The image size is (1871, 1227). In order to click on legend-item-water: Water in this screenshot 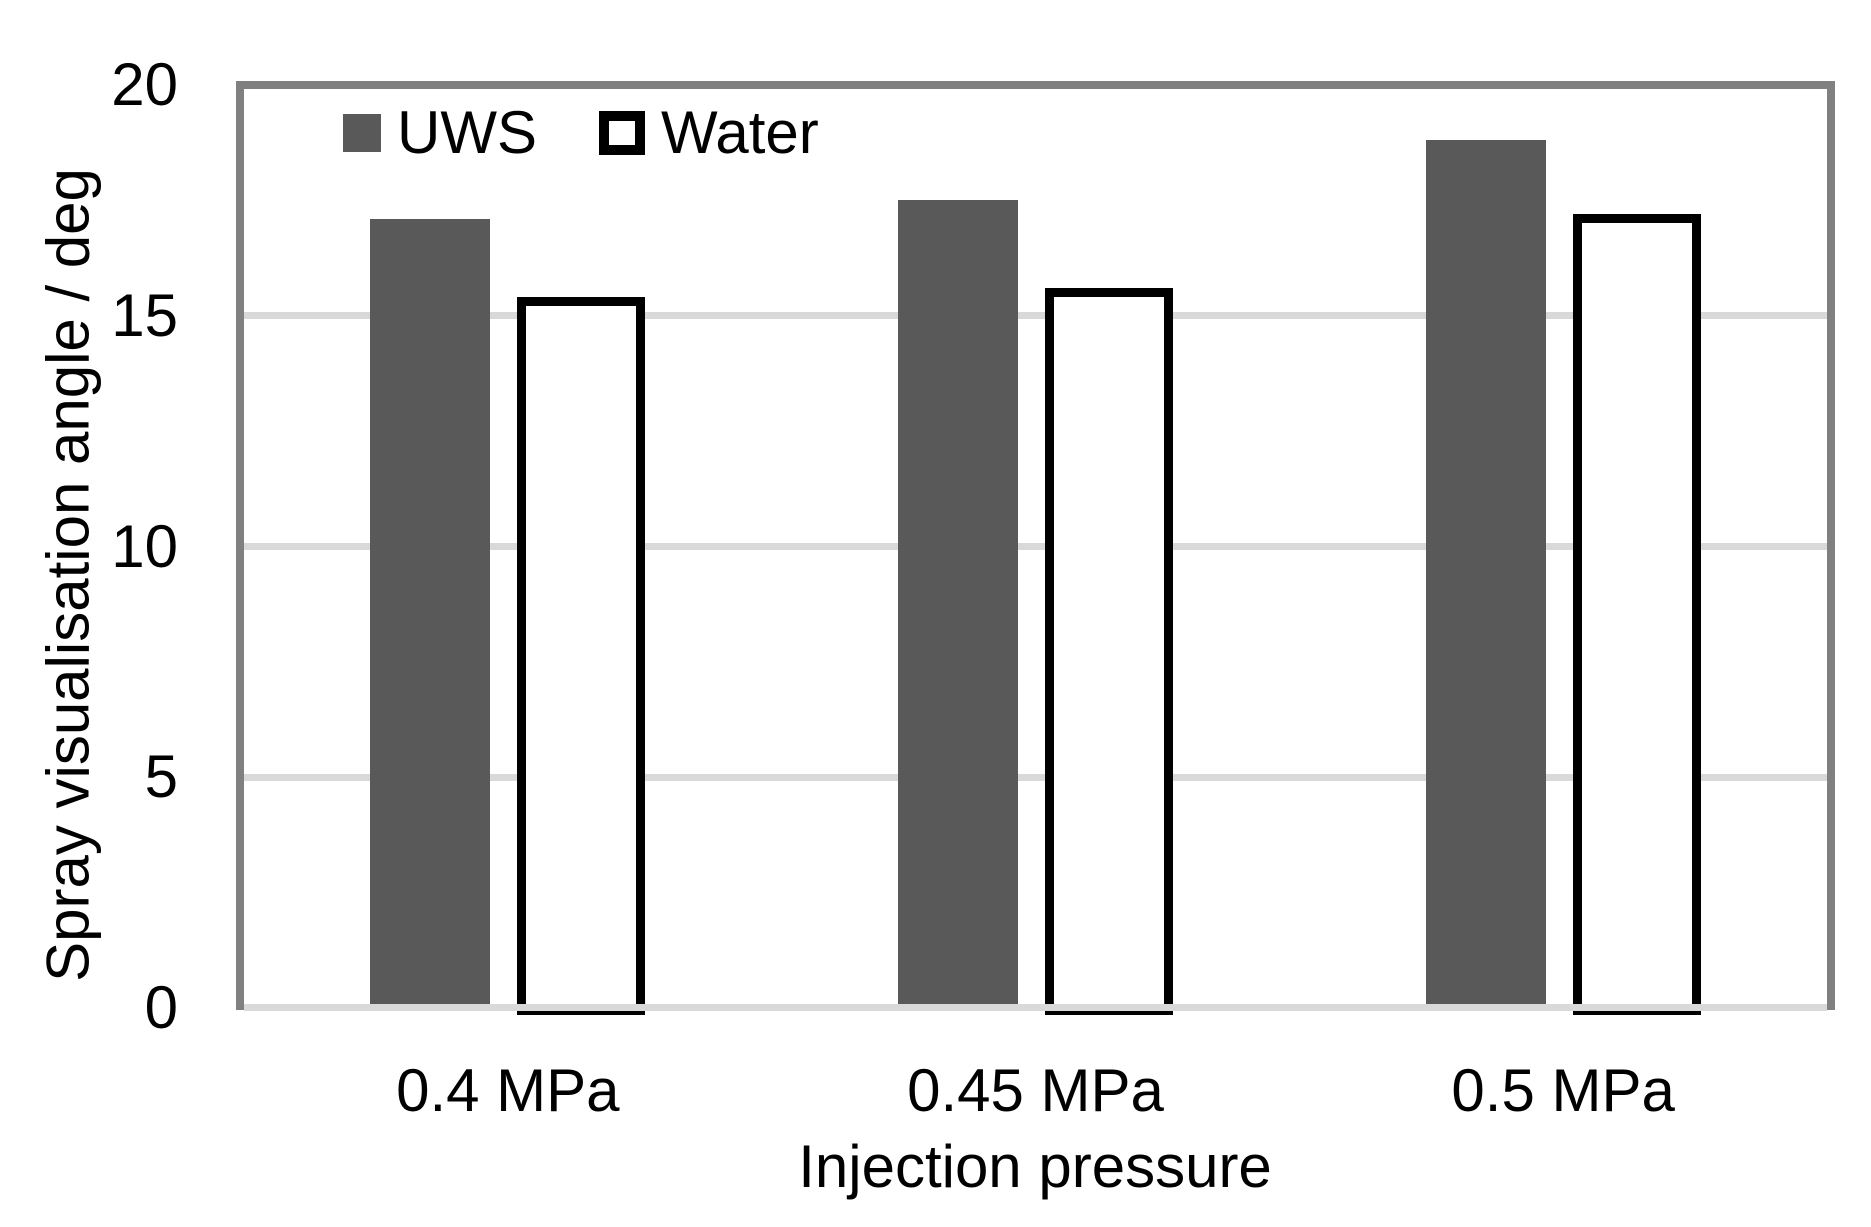, I will do `click(708, 132)`.